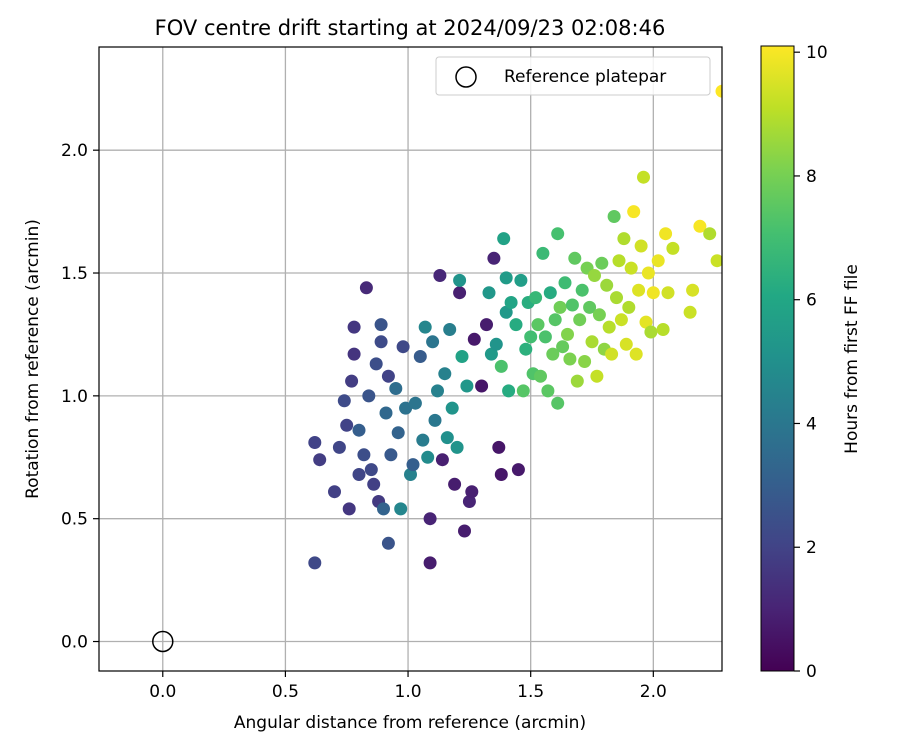 The height and width of the screenshot is (750, 900). What do you see at coordinates (852, 359) in the screenshot?
I see `colorbar-label: Hours from first FF file` at bounding box center [852, 359].